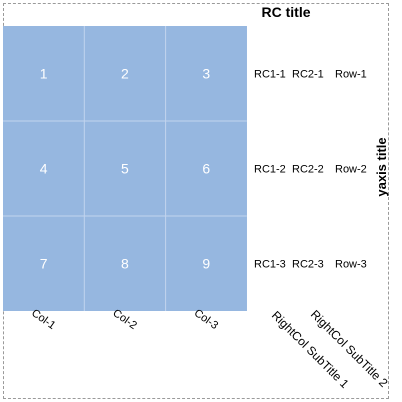 This screenshot has height=402, width=402. I want to click on cell-value-label: 1, so click(44, 74).